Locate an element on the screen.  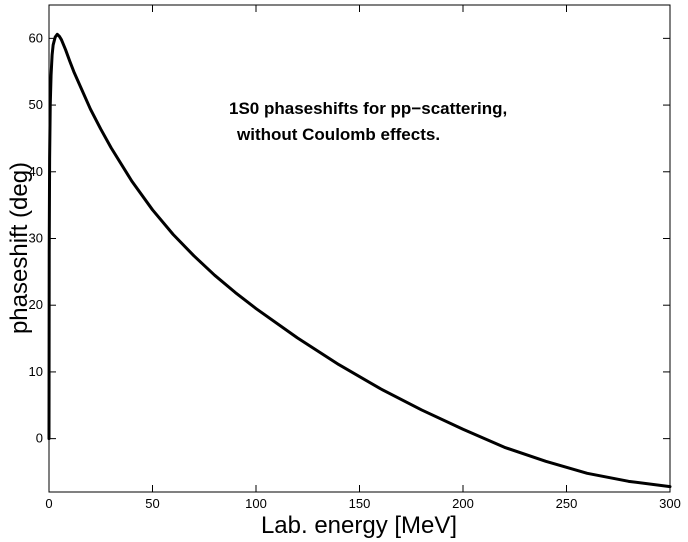
y-tick-label: 20 is located at coordinates (36, 304).